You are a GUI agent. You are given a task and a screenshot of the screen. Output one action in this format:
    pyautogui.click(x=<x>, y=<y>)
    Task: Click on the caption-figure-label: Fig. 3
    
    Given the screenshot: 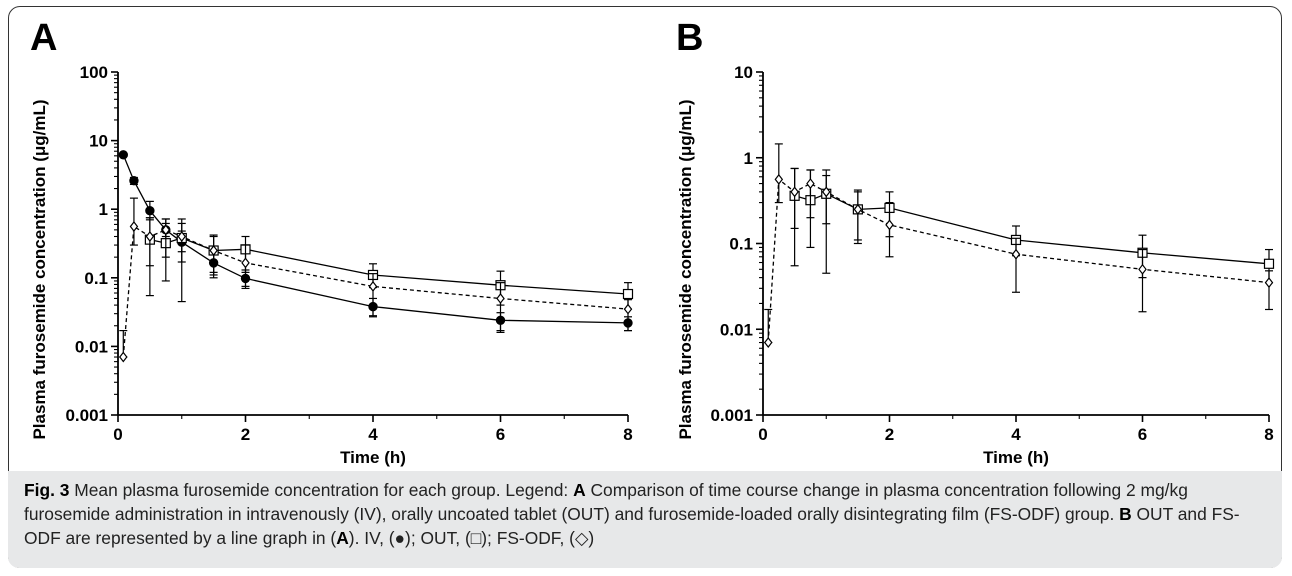 What is the action you would take?
    pyautogui.click(x=47, y=490)
    